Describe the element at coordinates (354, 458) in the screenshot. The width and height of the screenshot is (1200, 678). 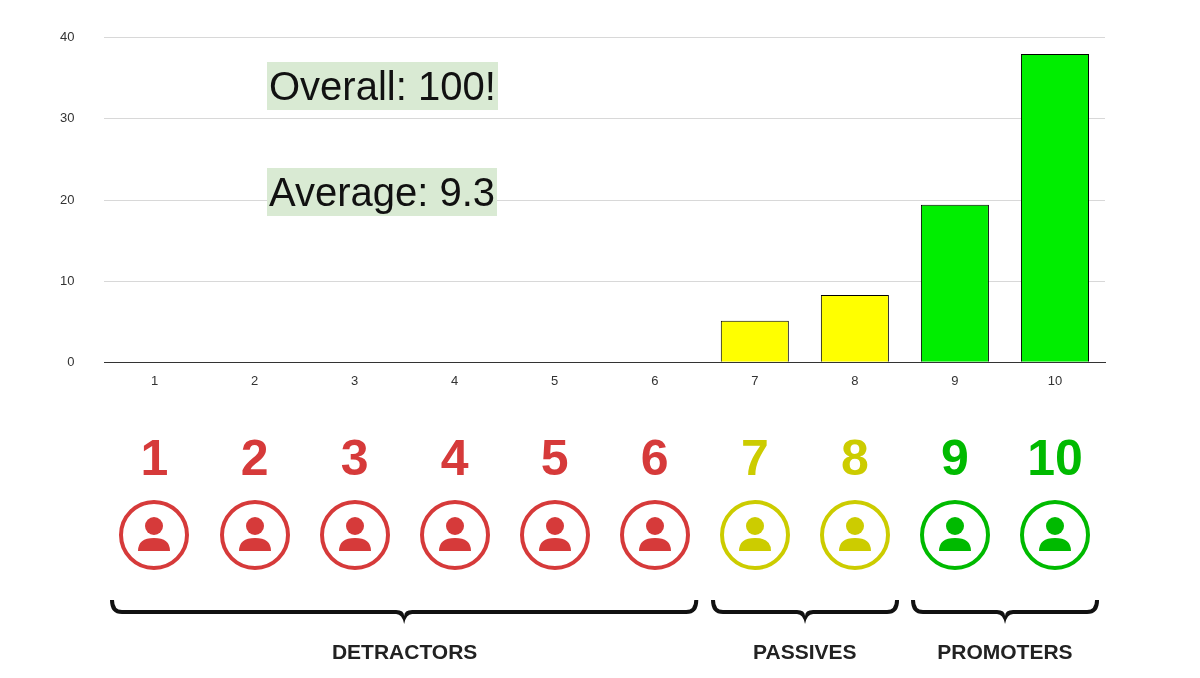
I see `category-label: 3` at that location.